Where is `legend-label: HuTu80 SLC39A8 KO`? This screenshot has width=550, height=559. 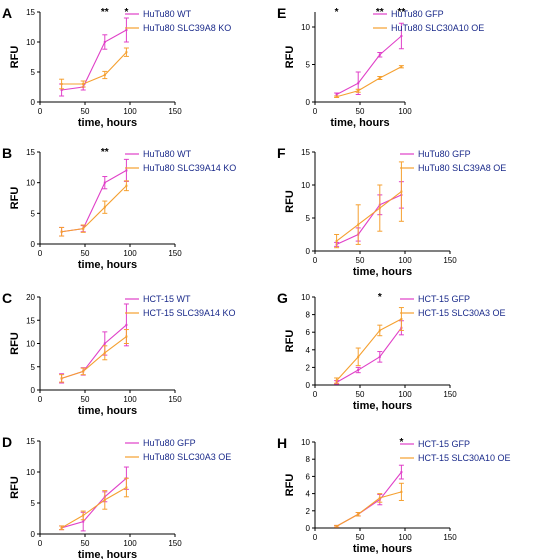 legend-label: HuTu80 SLC39A8 KO is located at coordinates (187, 28).